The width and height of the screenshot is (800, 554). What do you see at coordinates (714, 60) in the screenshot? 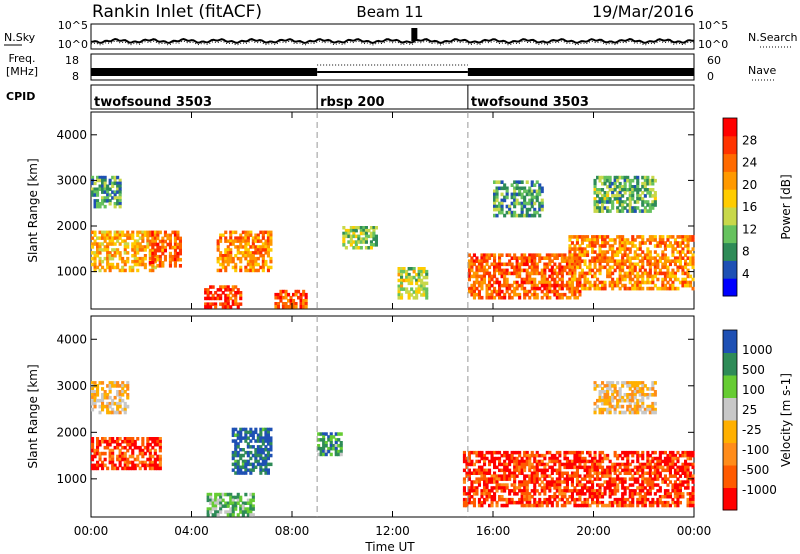
I see `nave-tick-top: 60` at bounding box center [714, 60].